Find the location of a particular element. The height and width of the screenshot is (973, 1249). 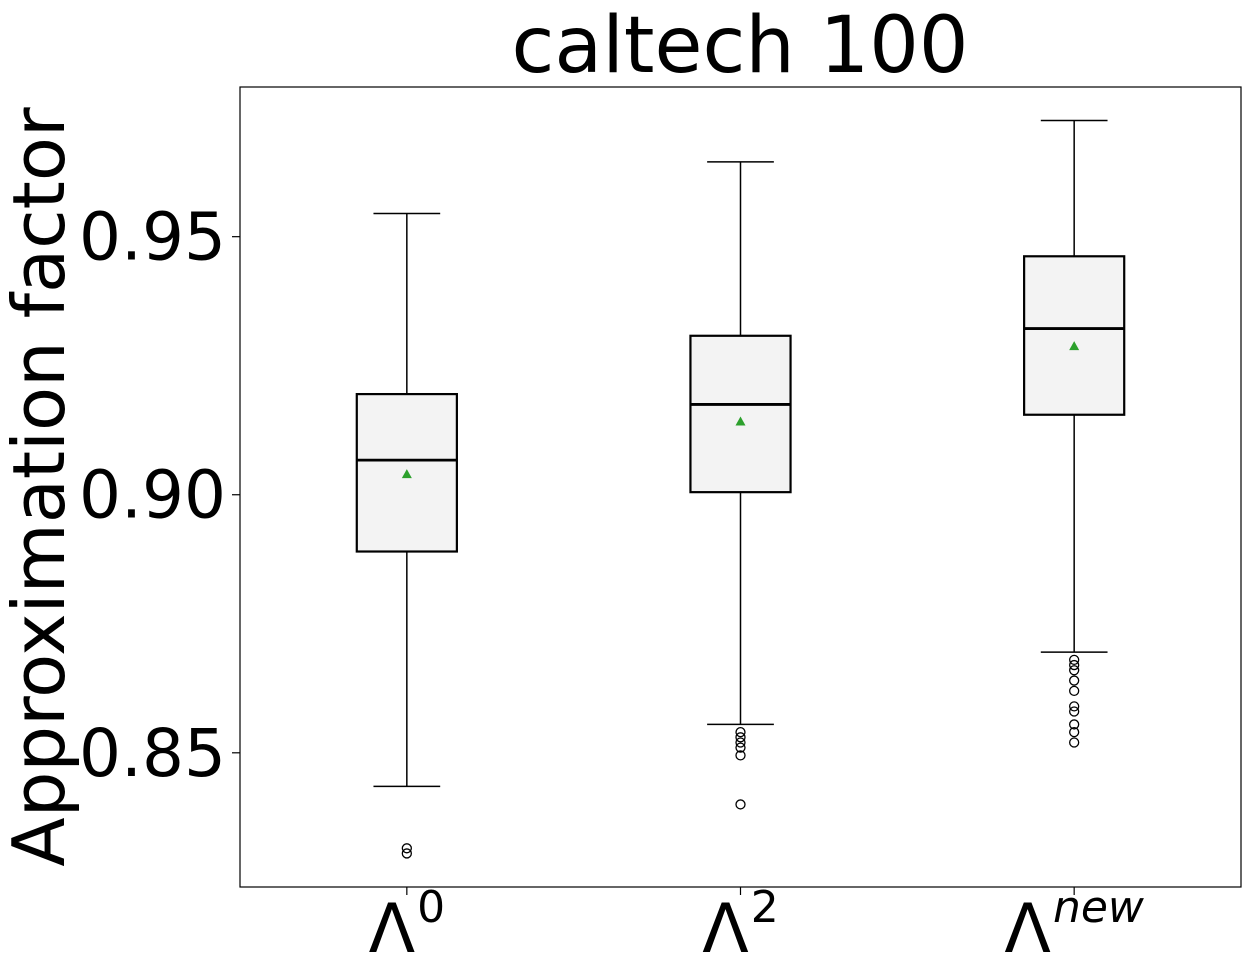

x-tick-label: Λ0 is located at coordinates (407, 925).